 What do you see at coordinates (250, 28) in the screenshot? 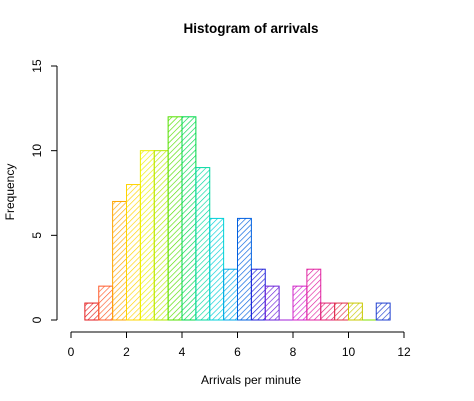
I see `chart-title: Histogram of arrivals` at bounding box center [250, 28].